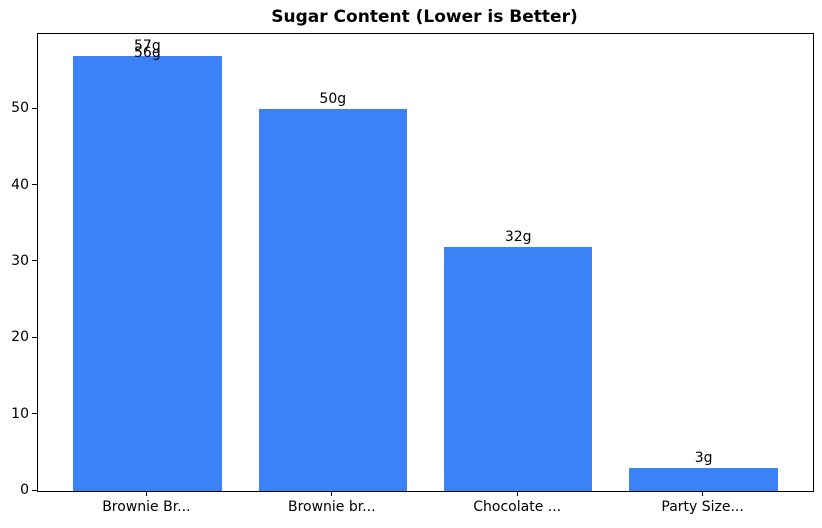  What do you see at coordinates (147, 45) in the screenshot?
I see `bar-value-label: 57g` at bounding box center [147, 45].